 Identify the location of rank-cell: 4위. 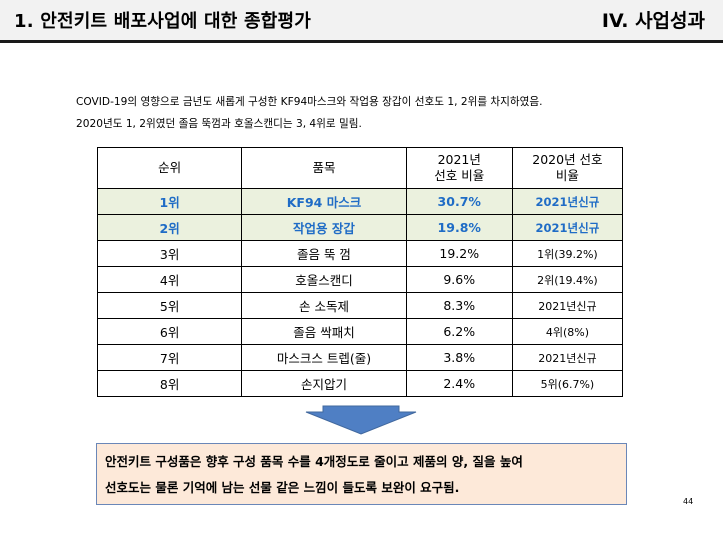
(169, 279).